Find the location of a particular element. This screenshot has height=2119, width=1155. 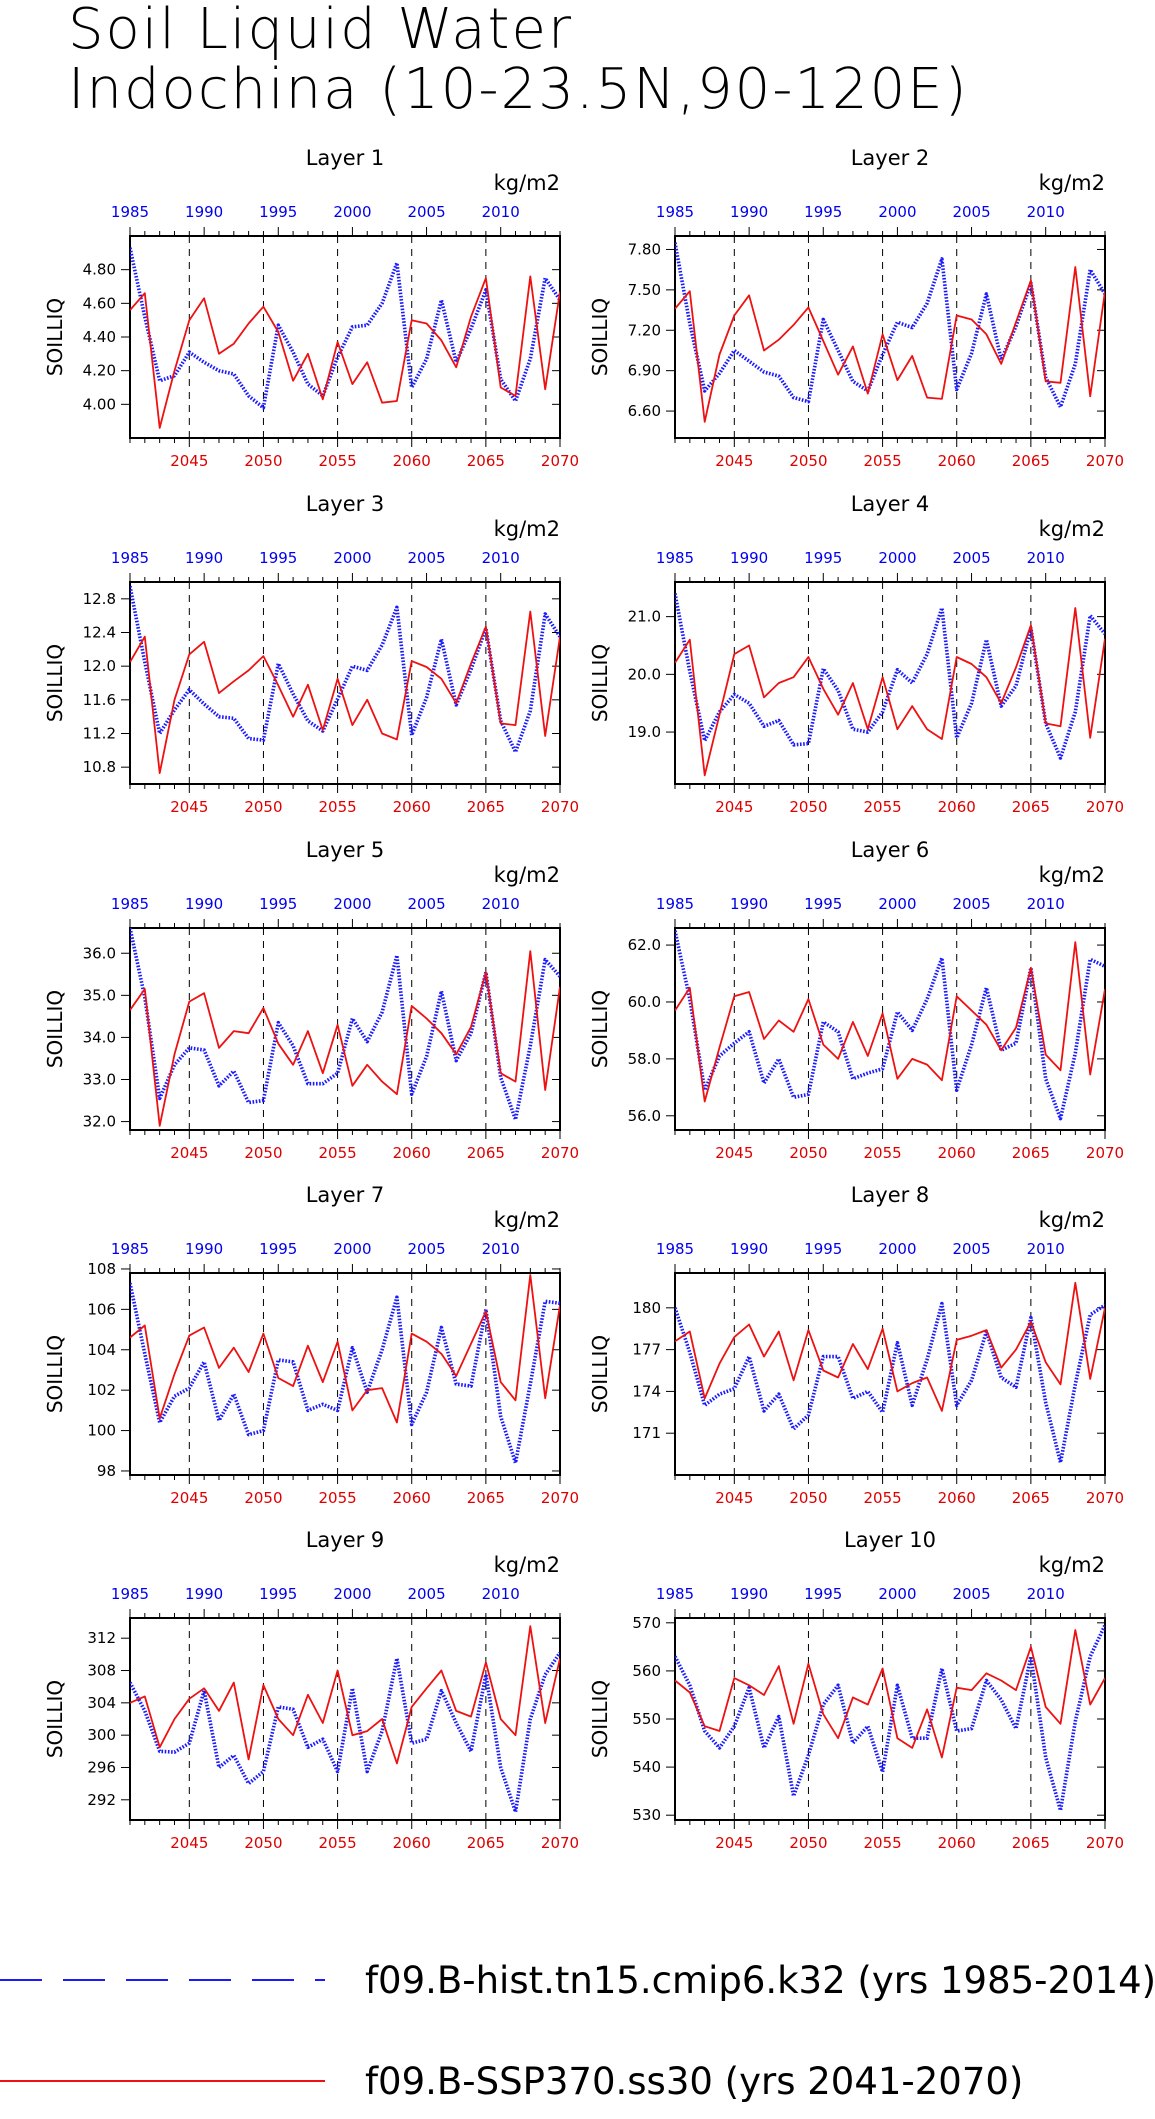

y-tick-label: 6.60 is located at coordinates (644, 411).